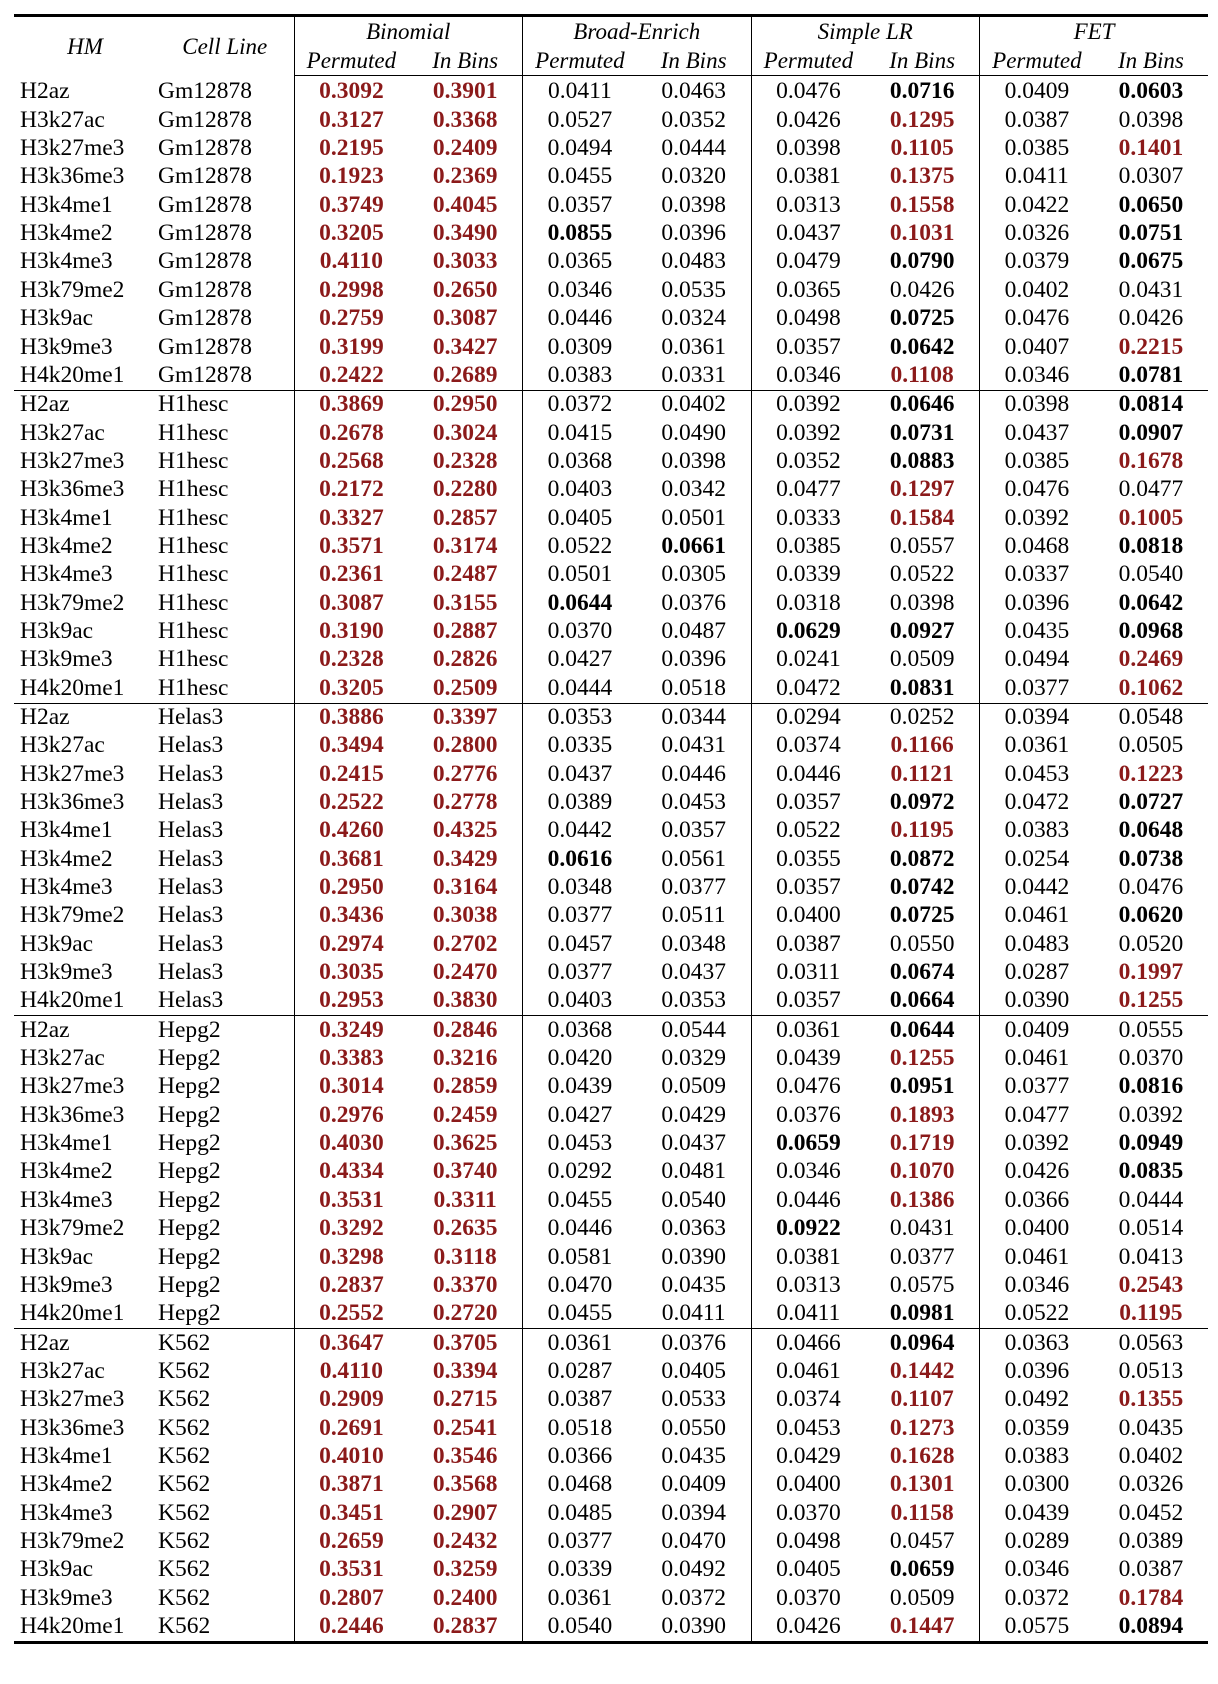 The height and width of the screenshot is (1684, 1218). Describe the element at coordinates (808, 1541) in the screenshot. I see `cell-value: 0.0498` at that location.